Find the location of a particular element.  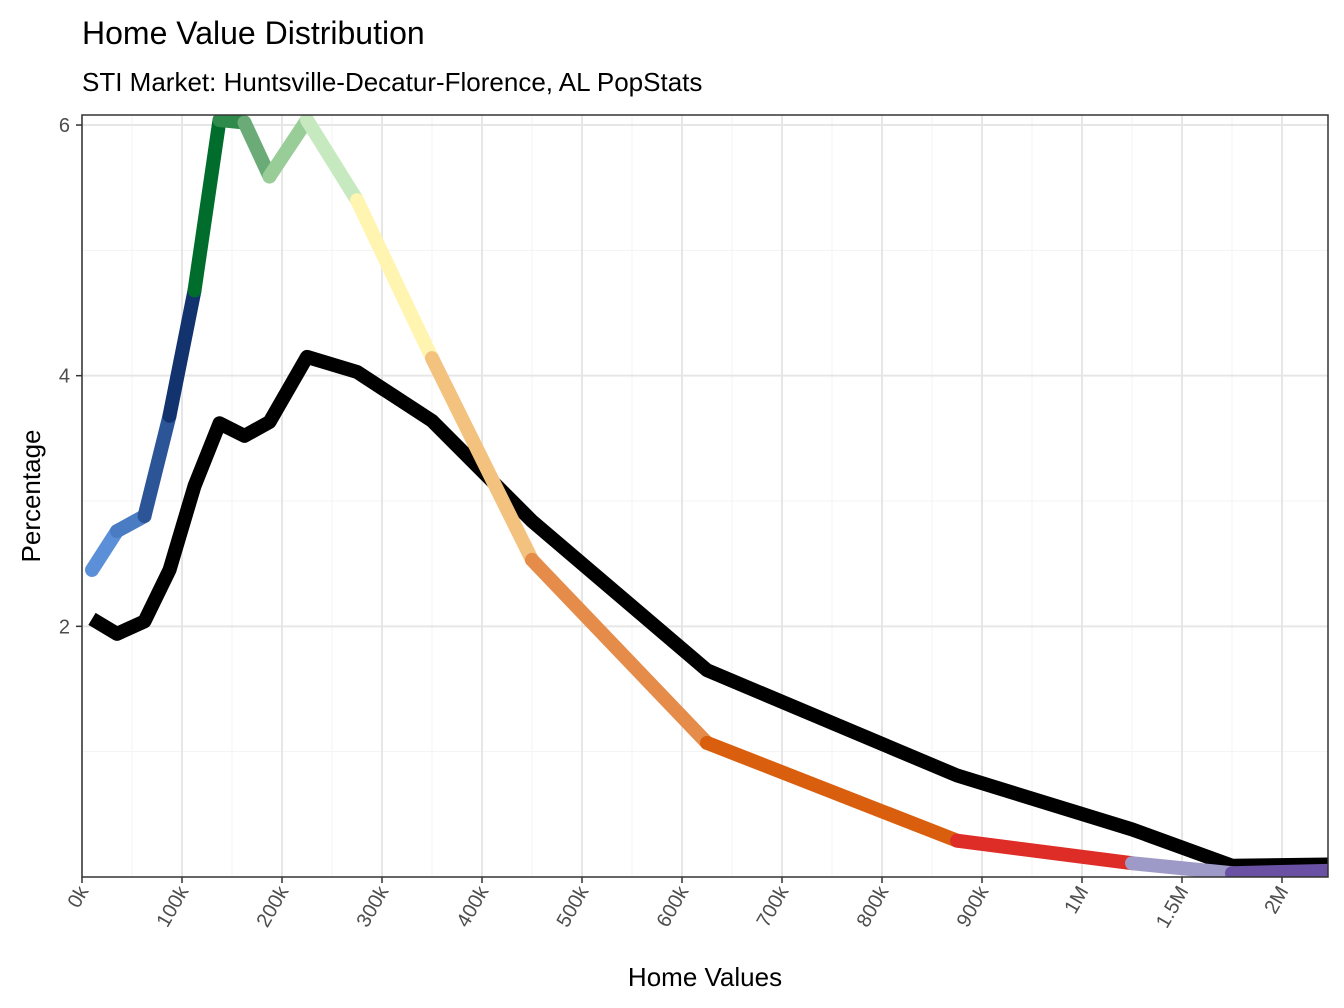

y-tick-label: 6 is located at coordinates (64, 126).